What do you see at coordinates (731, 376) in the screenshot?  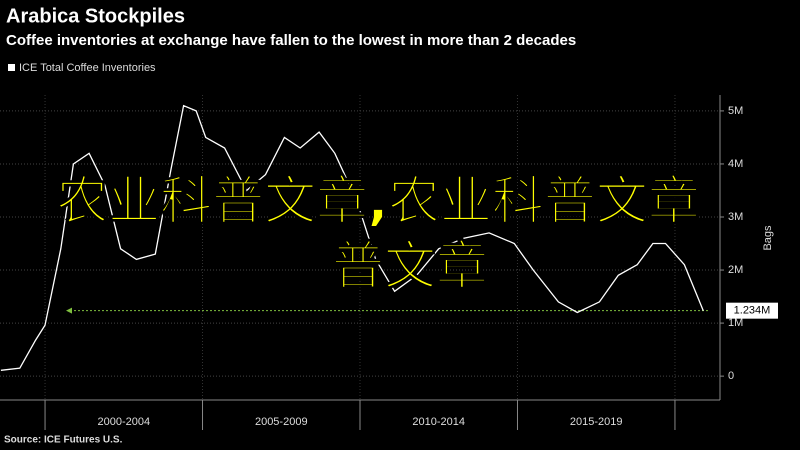 I see `y-tick-label: 0` at bounding box center [731, 376].